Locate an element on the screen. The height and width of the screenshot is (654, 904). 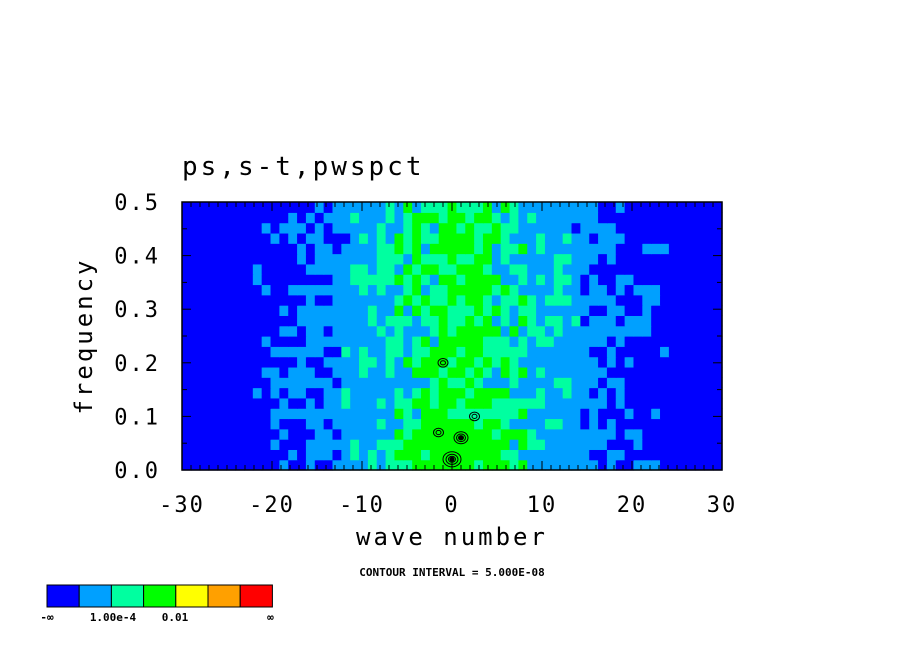
x-tick-label: 10 is located at coordinates (542, 505).